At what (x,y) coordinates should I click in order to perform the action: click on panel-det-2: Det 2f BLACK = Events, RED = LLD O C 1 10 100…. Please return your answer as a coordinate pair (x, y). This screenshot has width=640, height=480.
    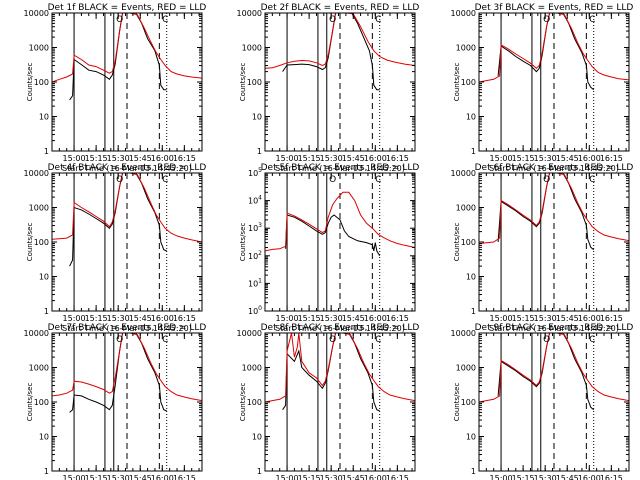
    Looking at the image, I should click on (328, 88).